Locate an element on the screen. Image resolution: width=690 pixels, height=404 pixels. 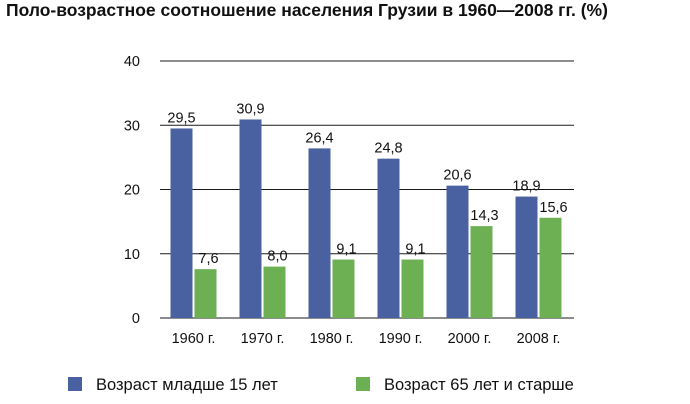
legend-item-series-2: Возраст 65 лет и старше is located at coordinates (465, 385).